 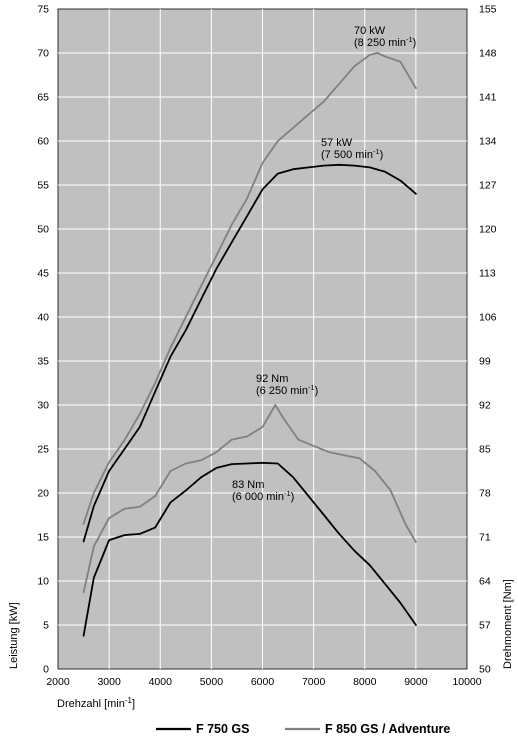 What do you see at coordinates (485, 494) in the screenshot?
I see `y-right-tick-label: 78` at bounding box center [485, 494].